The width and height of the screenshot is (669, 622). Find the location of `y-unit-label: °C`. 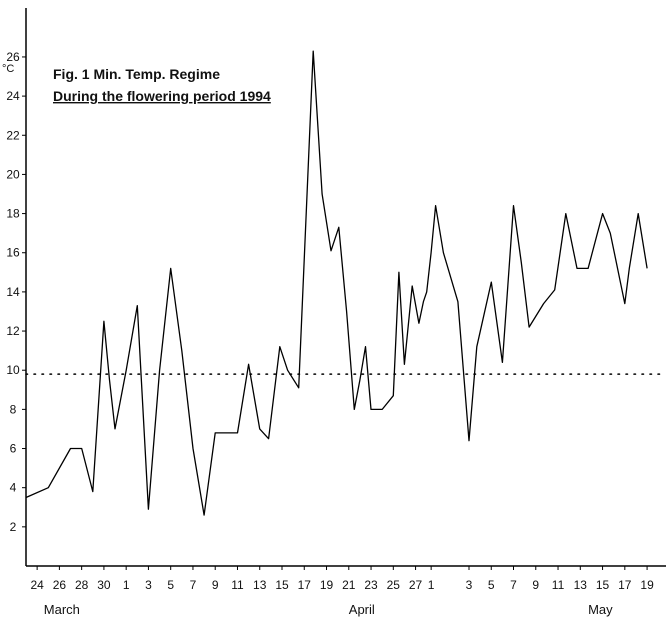

y-unit-label: °C is located at coordinates (8, 69).